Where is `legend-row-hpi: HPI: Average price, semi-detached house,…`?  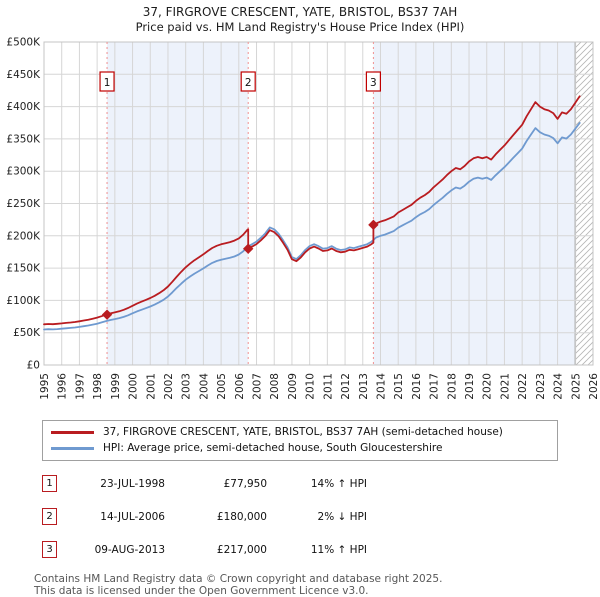
legend-row-hpi: HPI: Average price, semi-detached house,… is located at coordinates (300, 448).